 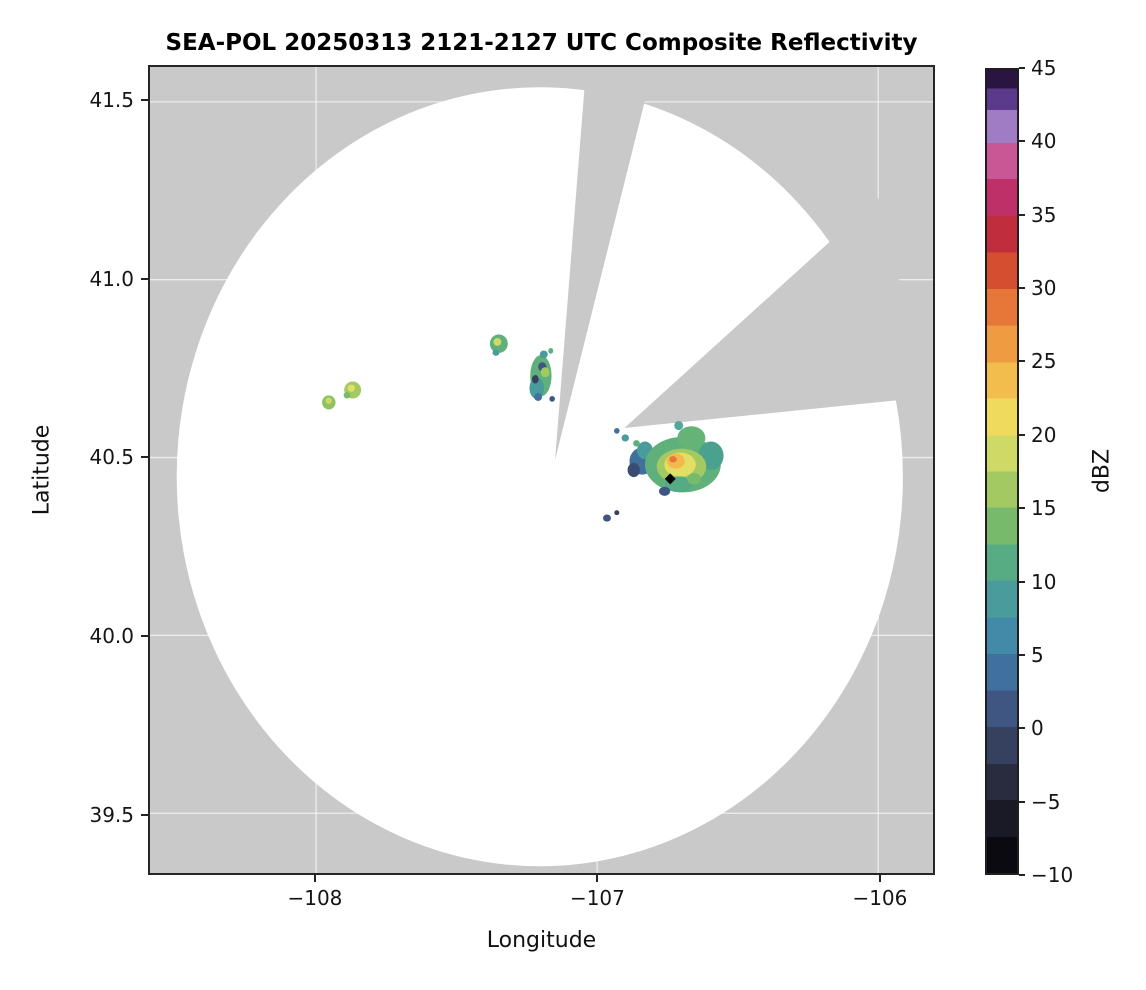 What do you see at coordinates (1044, 581) in the screenshot?
I see `colorbar-tick-label: 10` at bounding box center [1044, 581].